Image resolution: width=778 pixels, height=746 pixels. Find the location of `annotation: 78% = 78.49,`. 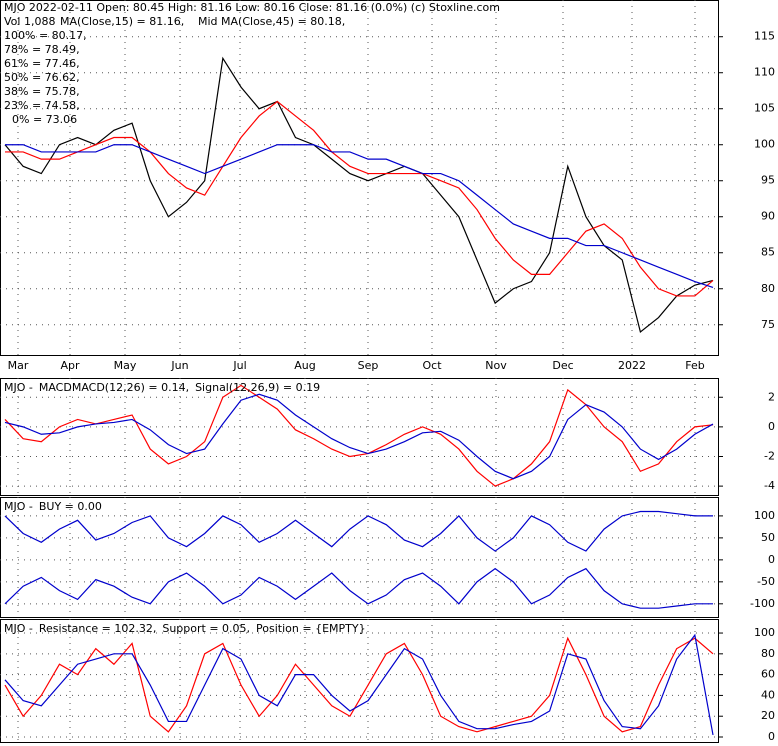

annotation: 78% = 78.49, is located at coordinates (42, 49).